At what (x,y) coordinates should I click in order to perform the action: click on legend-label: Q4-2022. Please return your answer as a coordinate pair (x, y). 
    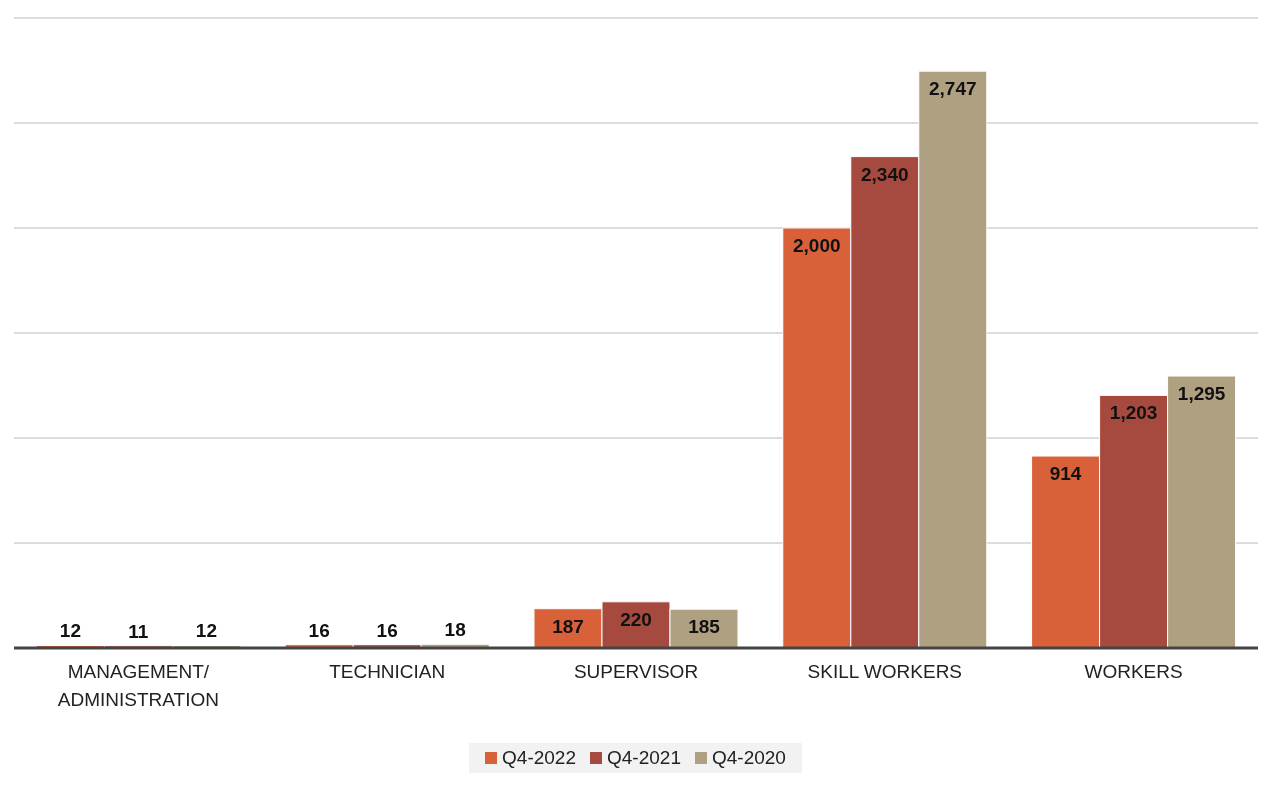
    Looking at the image, I should click on (539, 758).